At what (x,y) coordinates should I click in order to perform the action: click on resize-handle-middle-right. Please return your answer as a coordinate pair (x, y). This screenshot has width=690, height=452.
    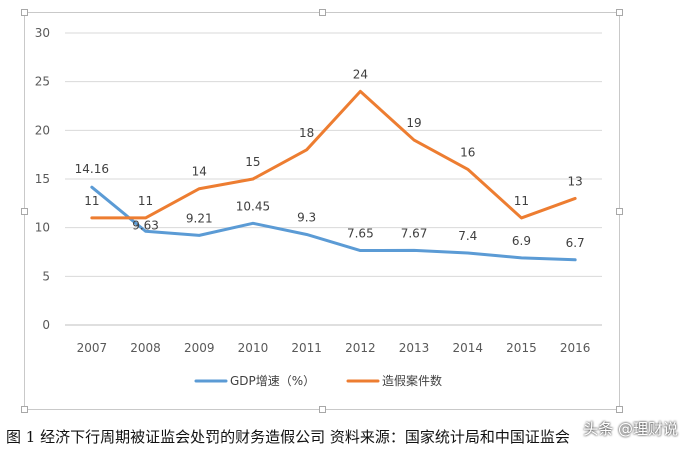
    Looking at the image, I should click on (619, 211).